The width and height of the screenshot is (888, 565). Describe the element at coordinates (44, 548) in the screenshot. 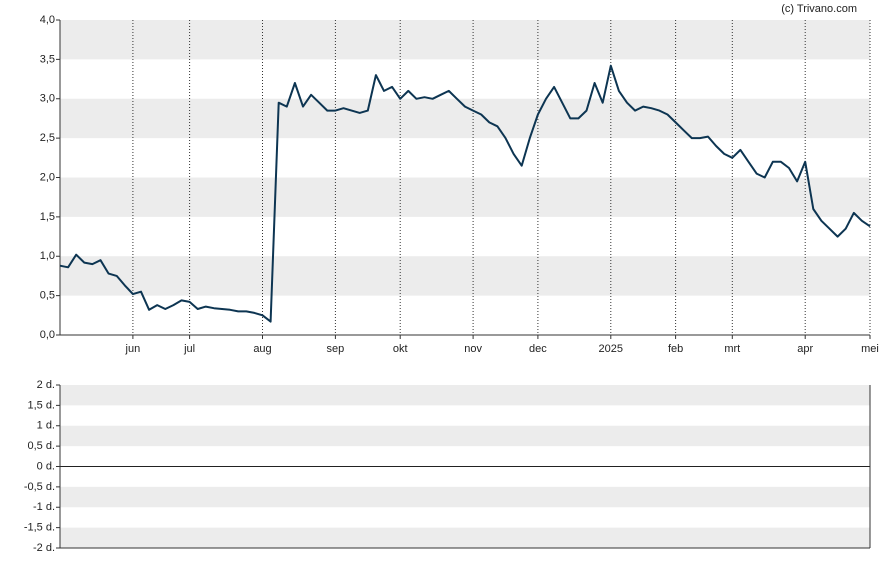

I see `y-tick-label: -2 d.` at that location.